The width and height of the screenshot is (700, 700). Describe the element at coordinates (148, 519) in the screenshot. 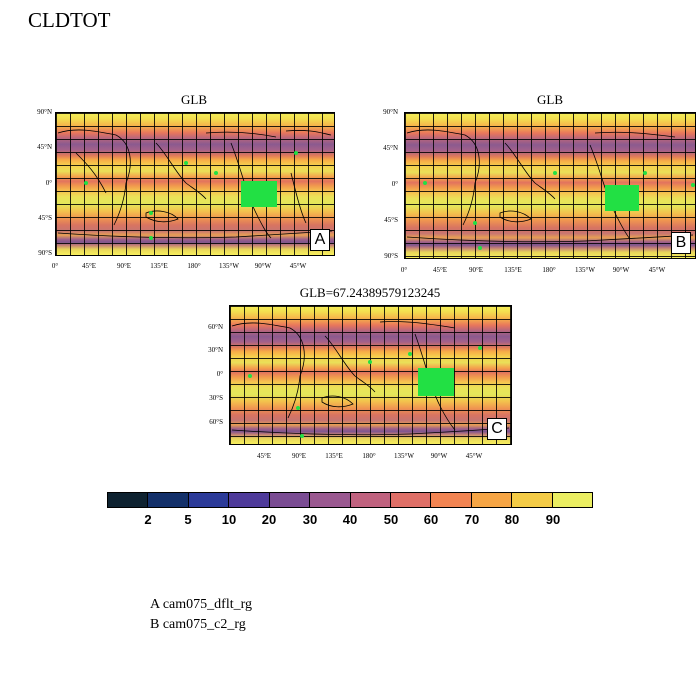

I see `colorbar-label: 2` at that location.